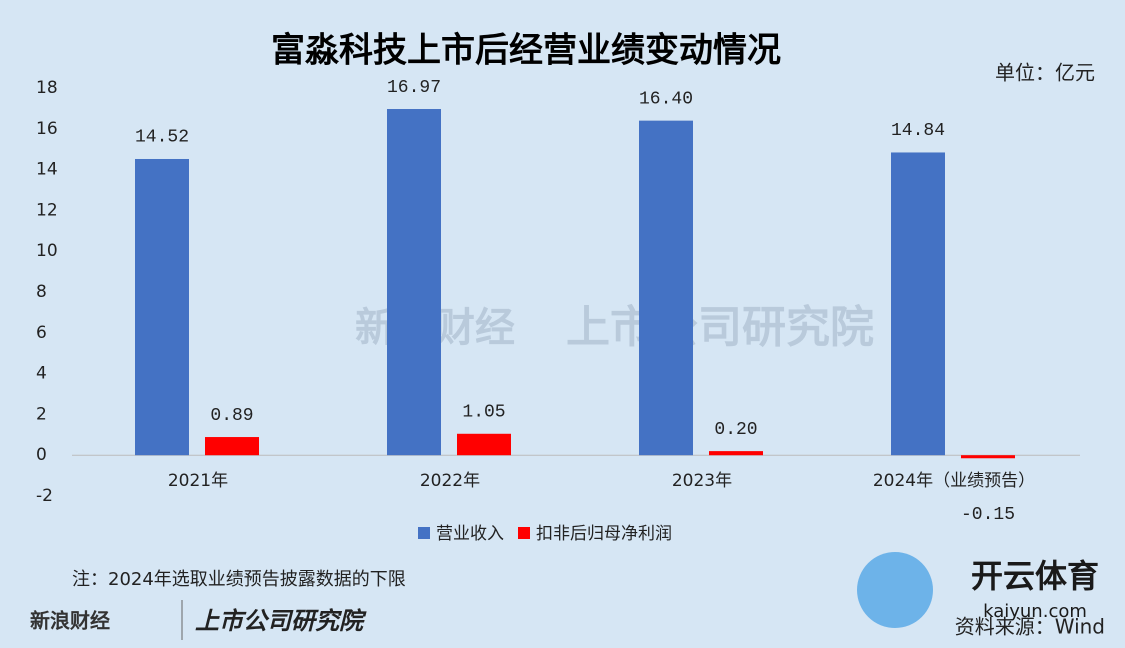 This screenshot has width=1125, height=648. What do you see at coordinates (41, 292) in the screenshot?
I see `y-tick-label: 8` at bounding box center [41, 292].